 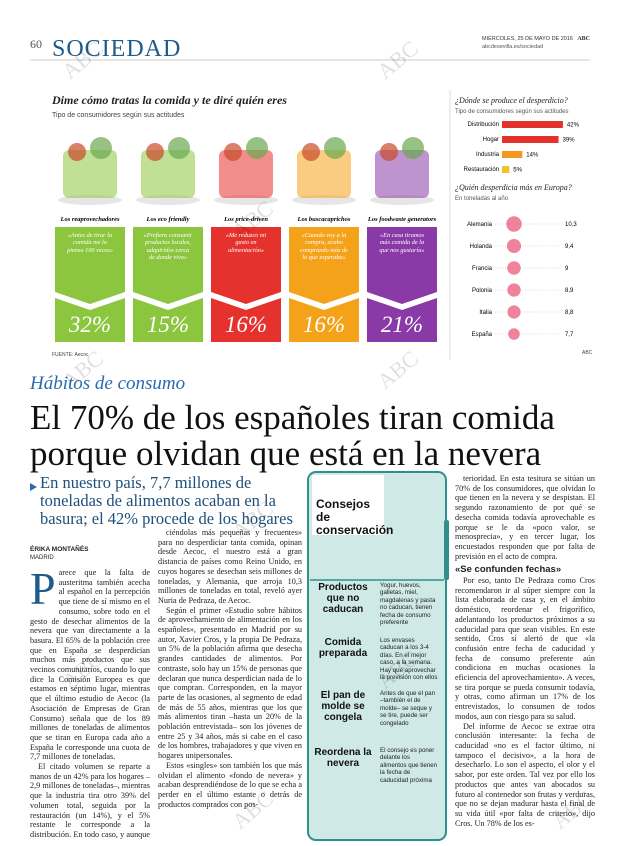 I want to click on dot-label: Francia, so click(x=482, y=269).